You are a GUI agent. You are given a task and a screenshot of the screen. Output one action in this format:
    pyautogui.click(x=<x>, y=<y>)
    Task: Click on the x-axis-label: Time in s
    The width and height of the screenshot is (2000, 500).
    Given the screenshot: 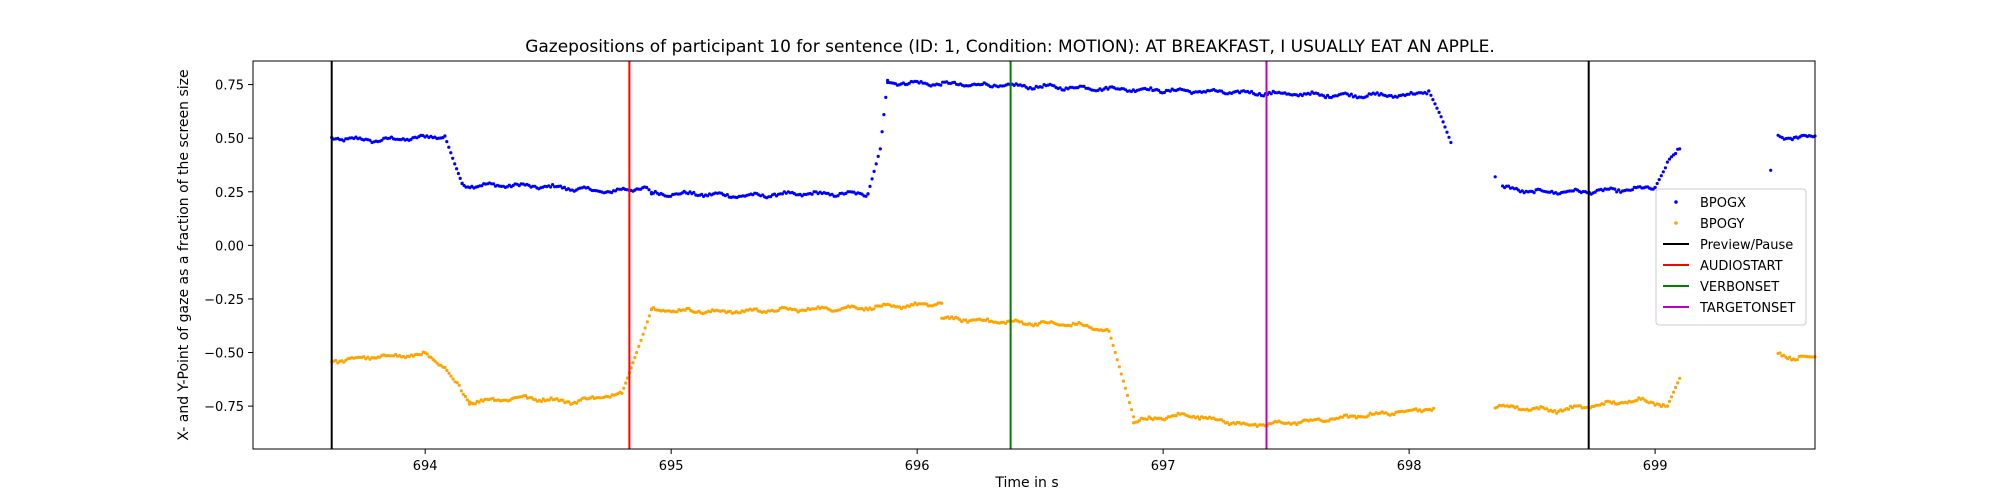 What is the action you would take?
    pyautogui.click(x=1026, y=483)
    